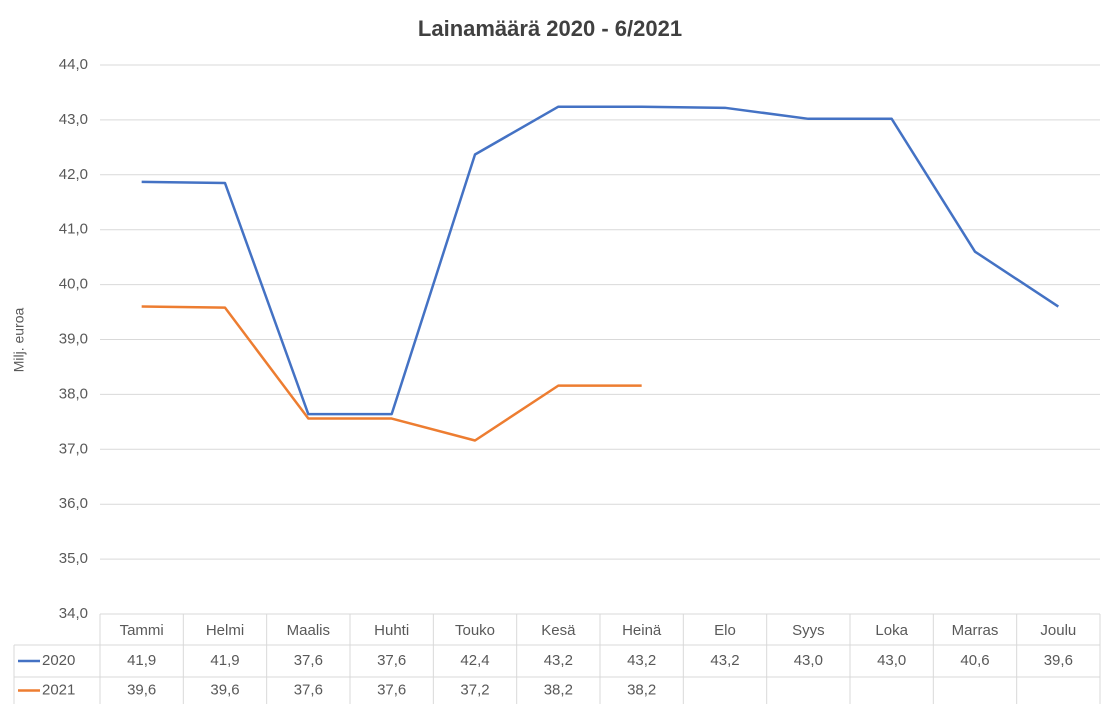 Image resolution: width=1101 pixels, height=704 pixels. Describe the element at coordinates (891, 630) in the screenshot. I see `x-tick-label: Loka` at that location.